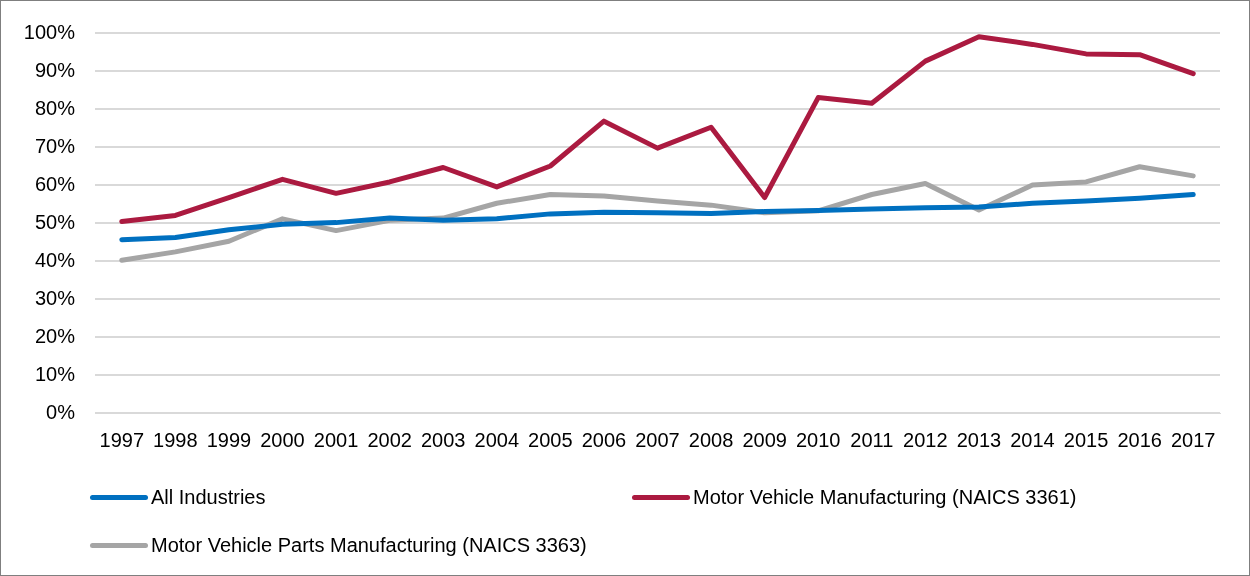 Image resolution: width=1250 pixels, height=576 pixels. Describe the element at coordinates (55, 221) in the screenshot. I see `y-tick-label: 50%` at that location.